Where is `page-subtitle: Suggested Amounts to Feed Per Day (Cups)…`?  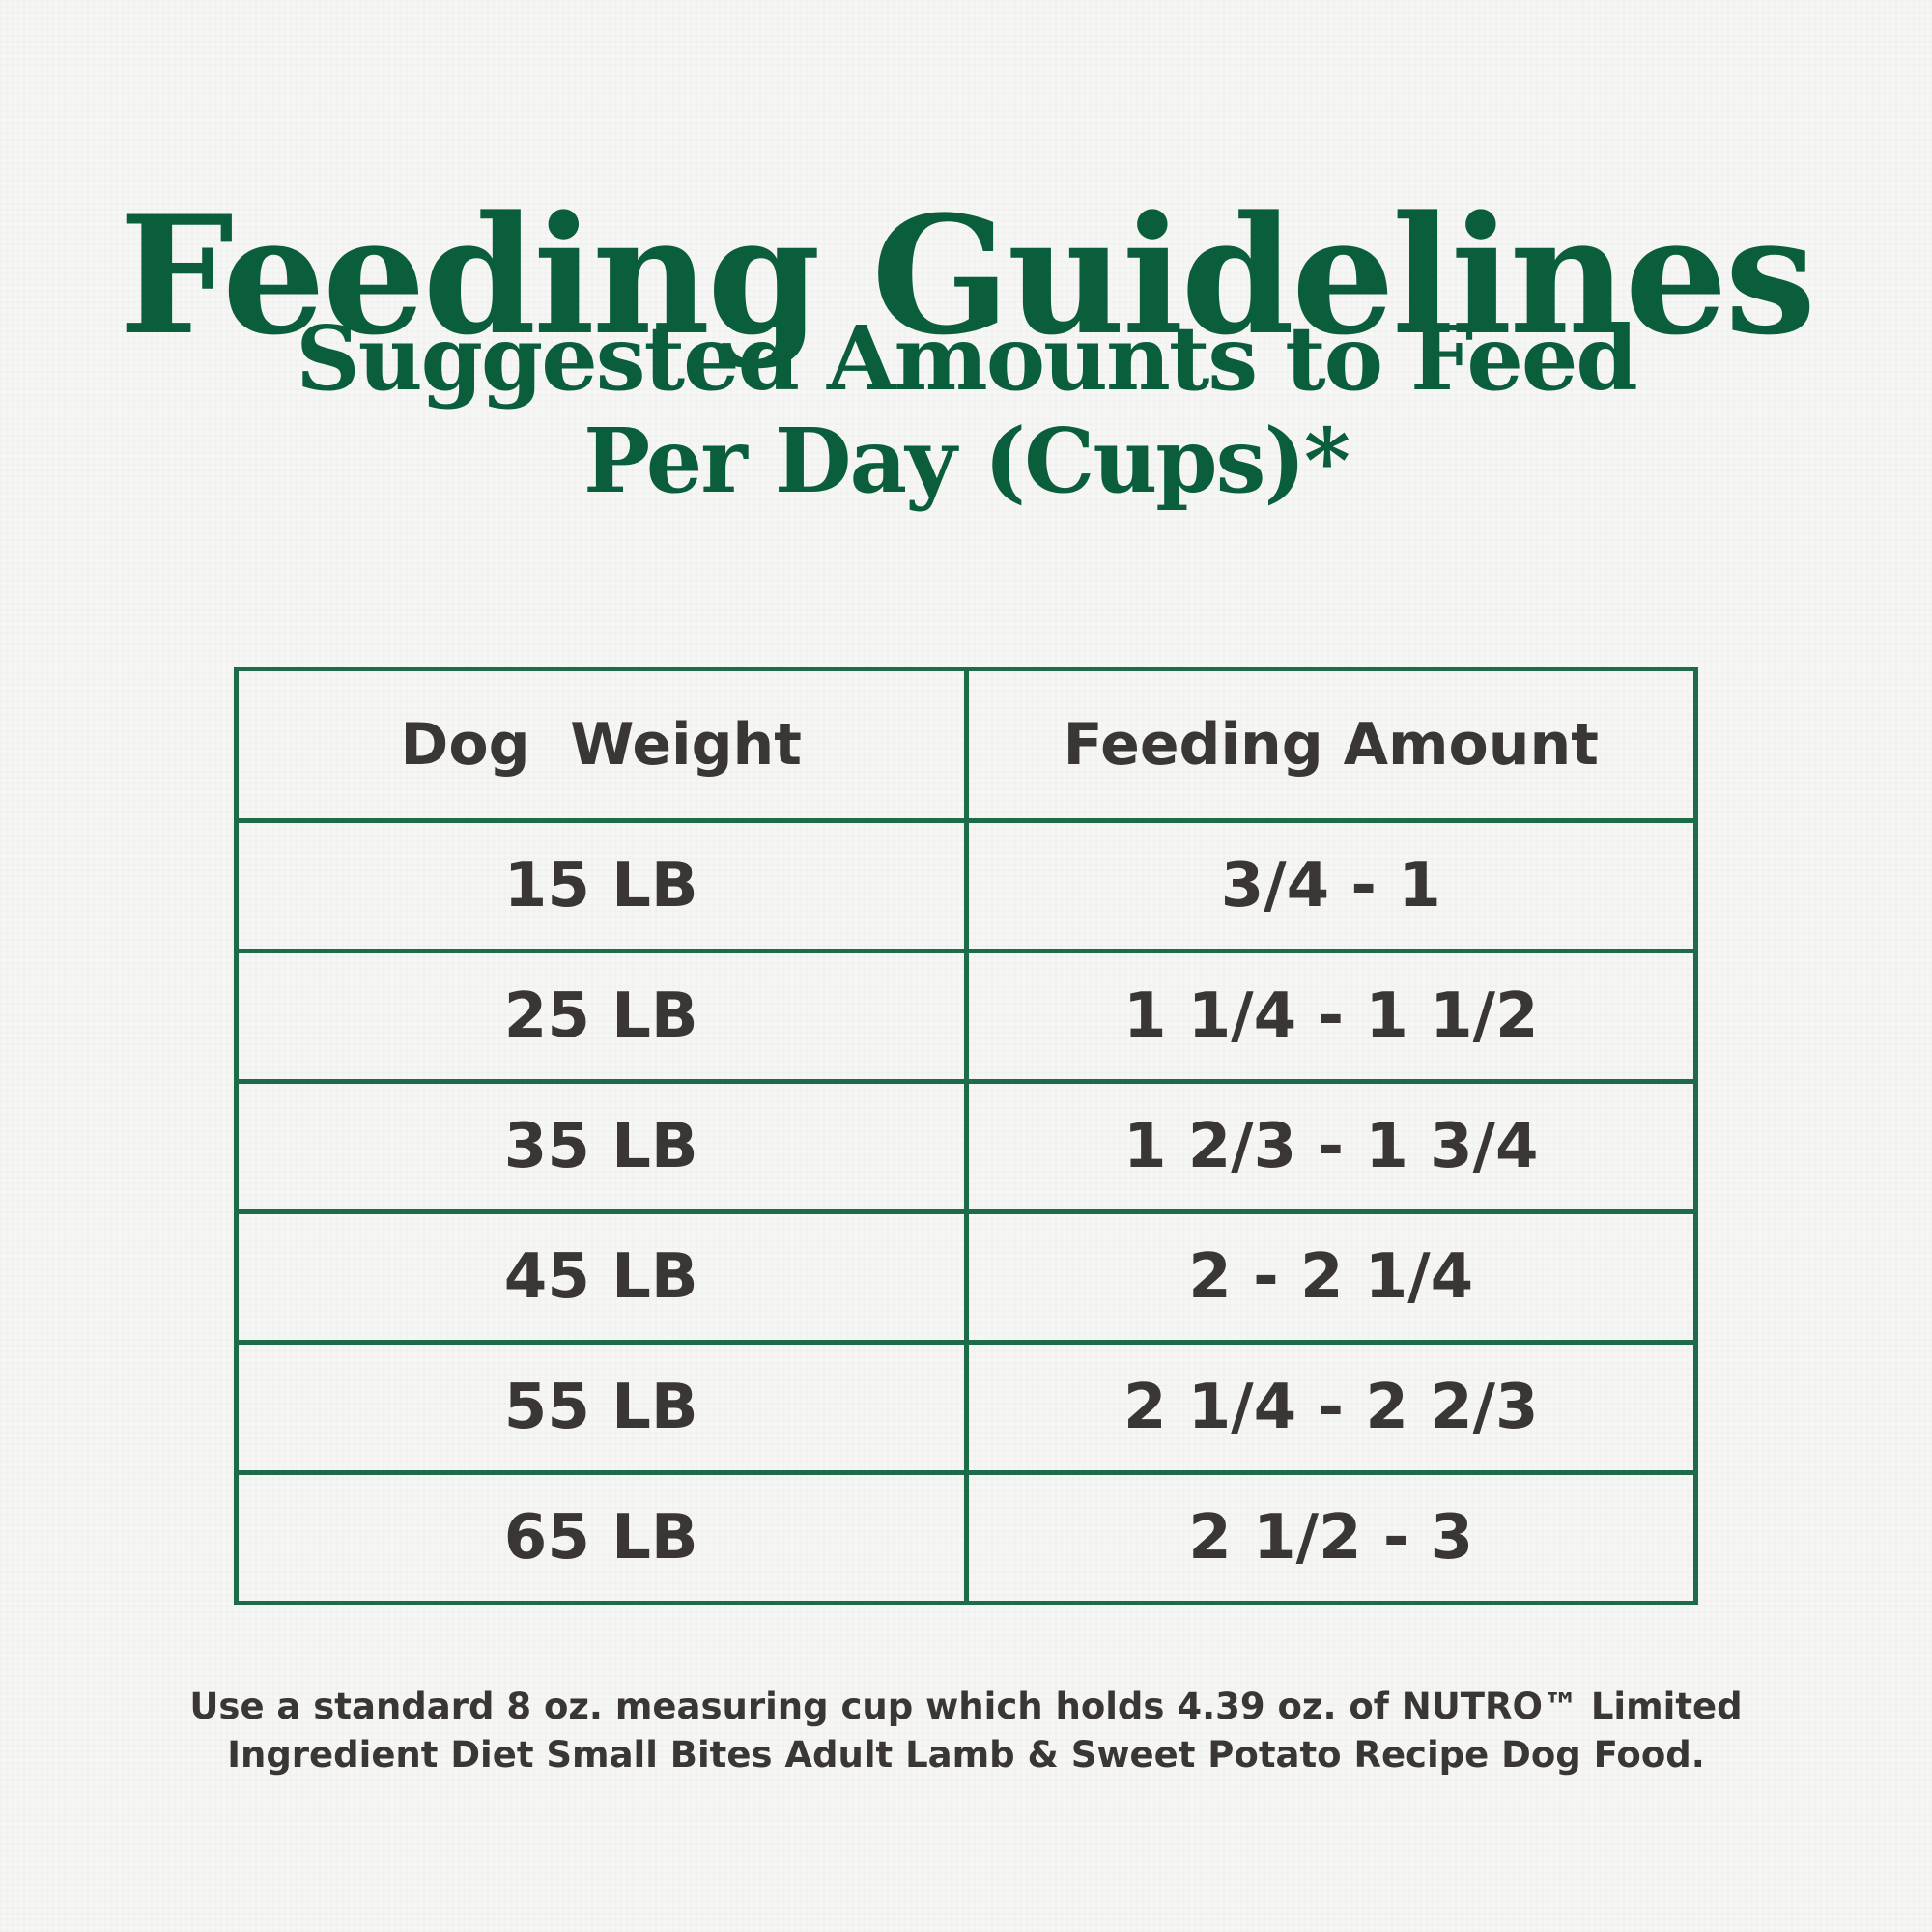 page-subtitle: Suggested Amounts to Feed Per Day (Cups)… is located at coordinates (966, 409).